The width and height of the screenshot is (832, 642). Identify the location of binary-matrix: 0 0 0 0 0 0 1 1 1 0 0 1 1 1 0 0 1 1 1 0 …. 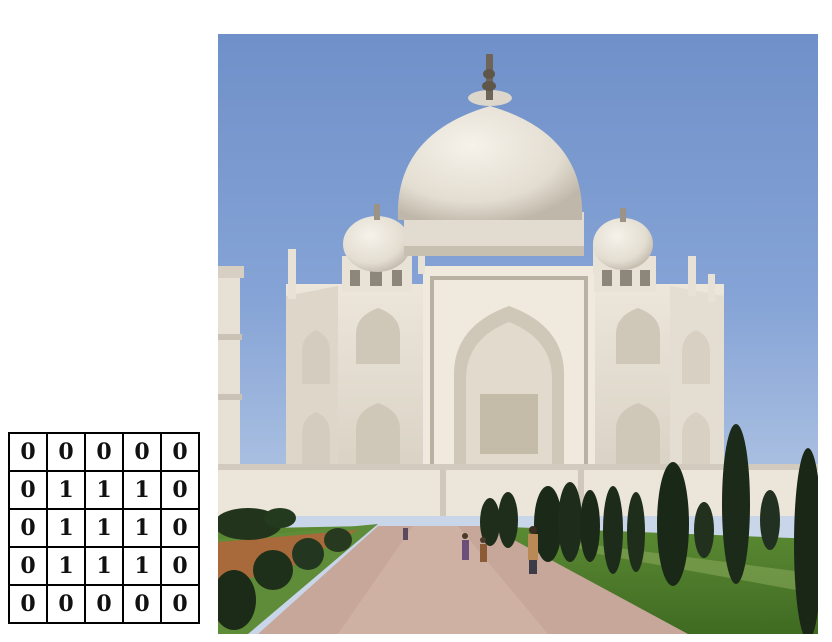
(104, 528).